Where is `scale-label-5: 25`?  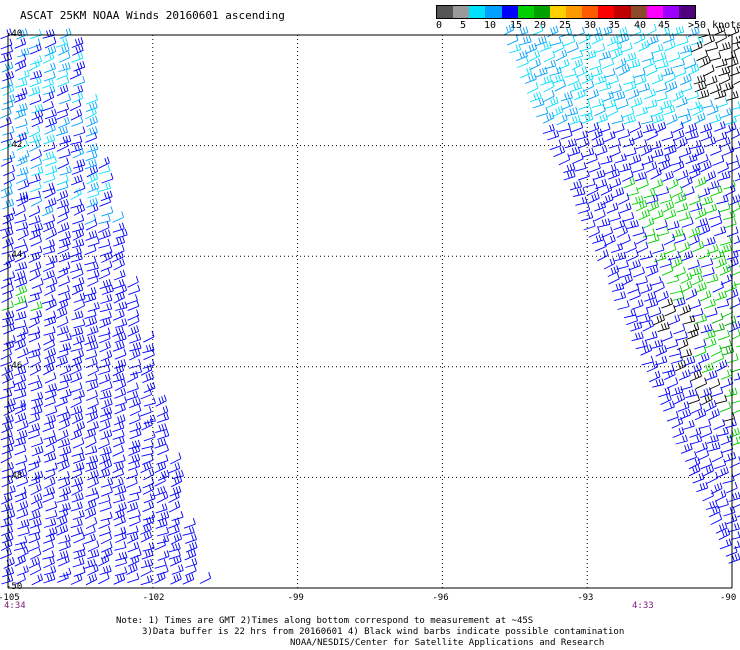
scale-label-5: 25 is located at coordinates (565, 25).